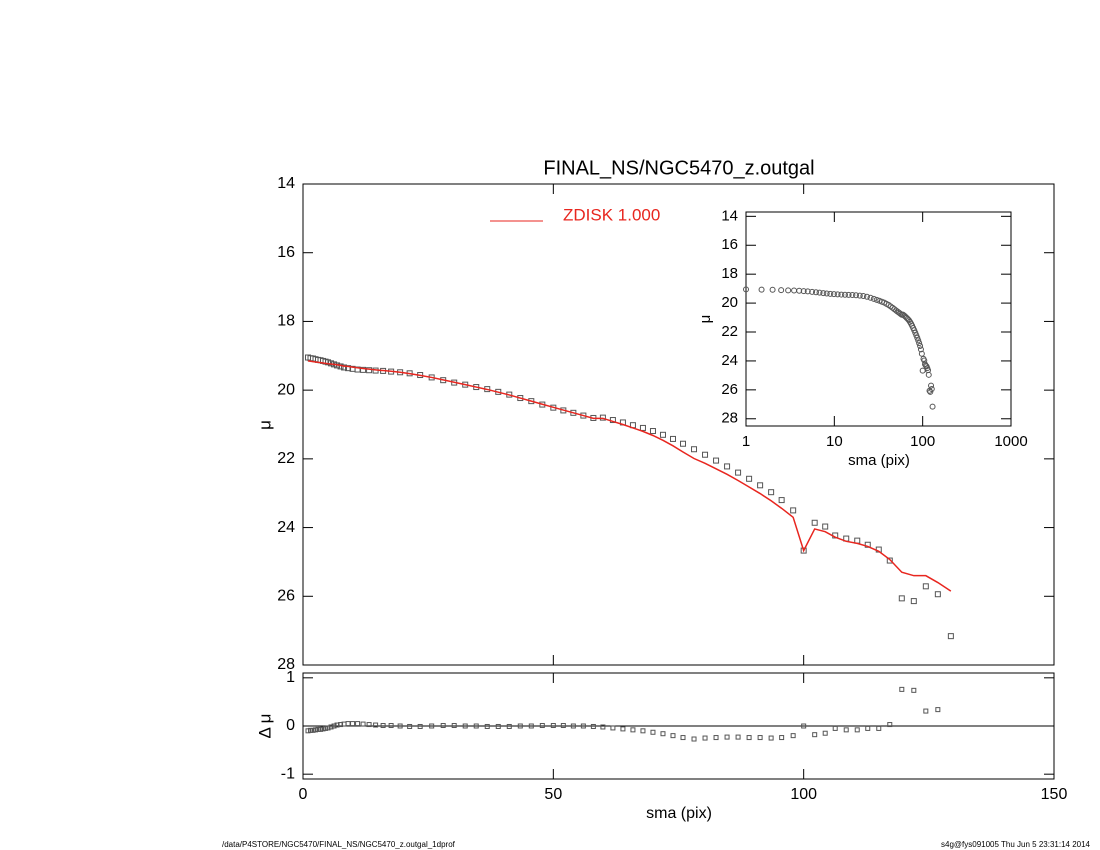 The height and width of the screenshot is (850, 1100). What do you see at coordinates (878, 319) in the screenshot?
I see `inset-frame` at bounding box center [878, 319].